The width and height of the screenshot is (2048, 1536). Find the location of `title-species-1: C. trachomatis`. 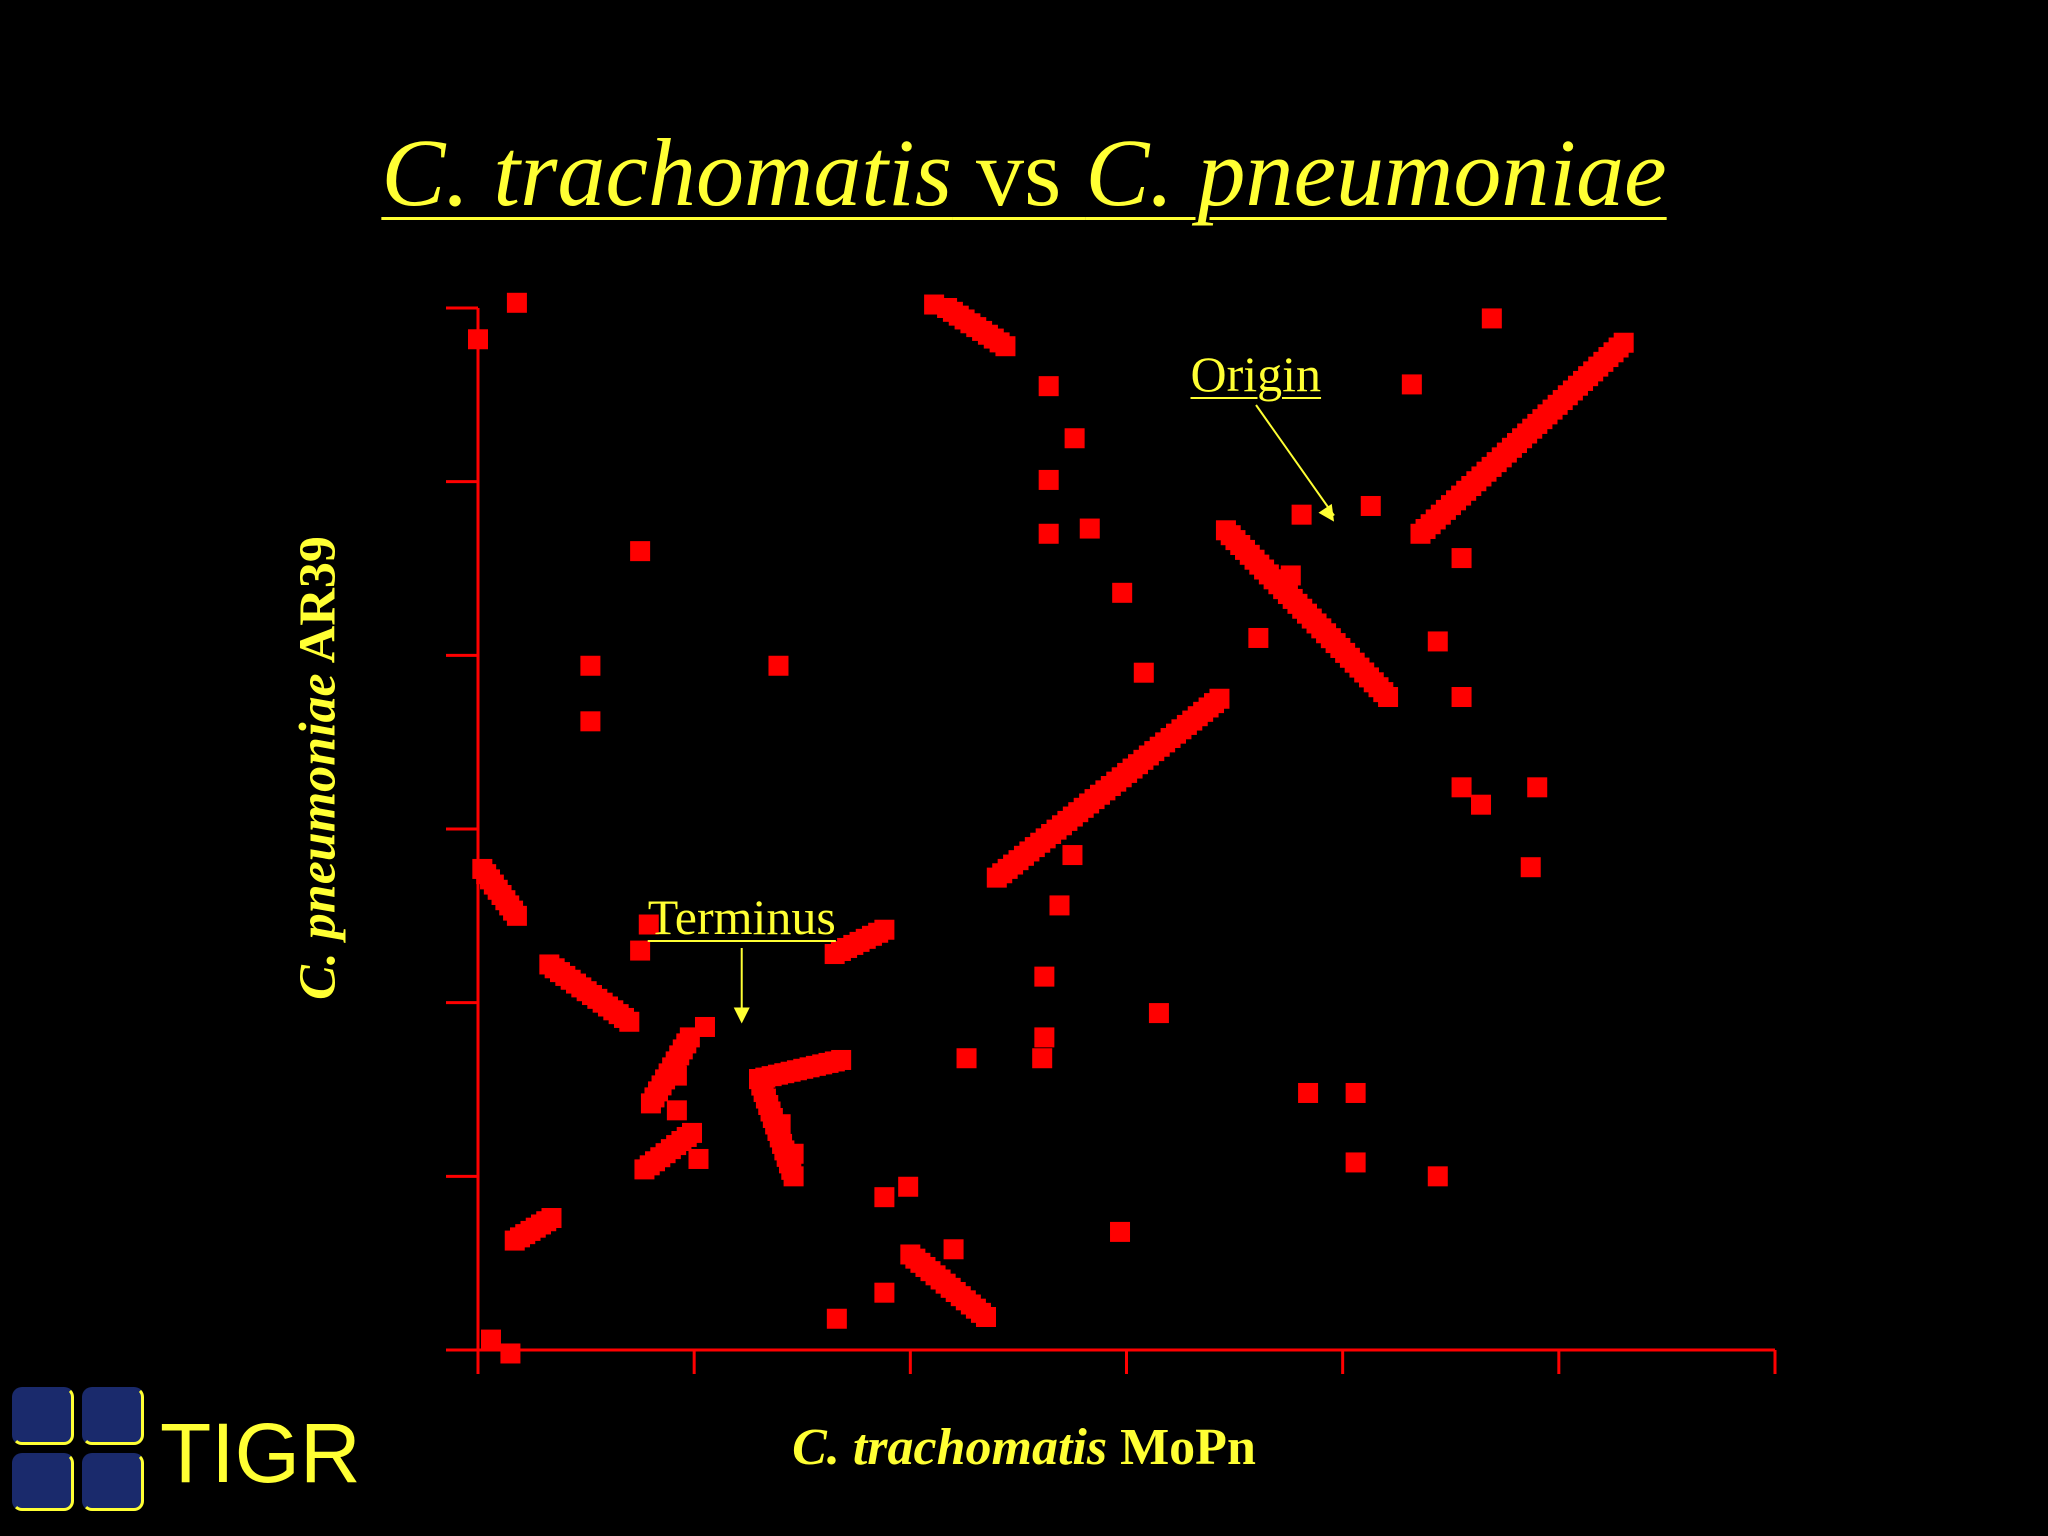

title-species-1: C. trachomatis is located at coordinates (667, 172).